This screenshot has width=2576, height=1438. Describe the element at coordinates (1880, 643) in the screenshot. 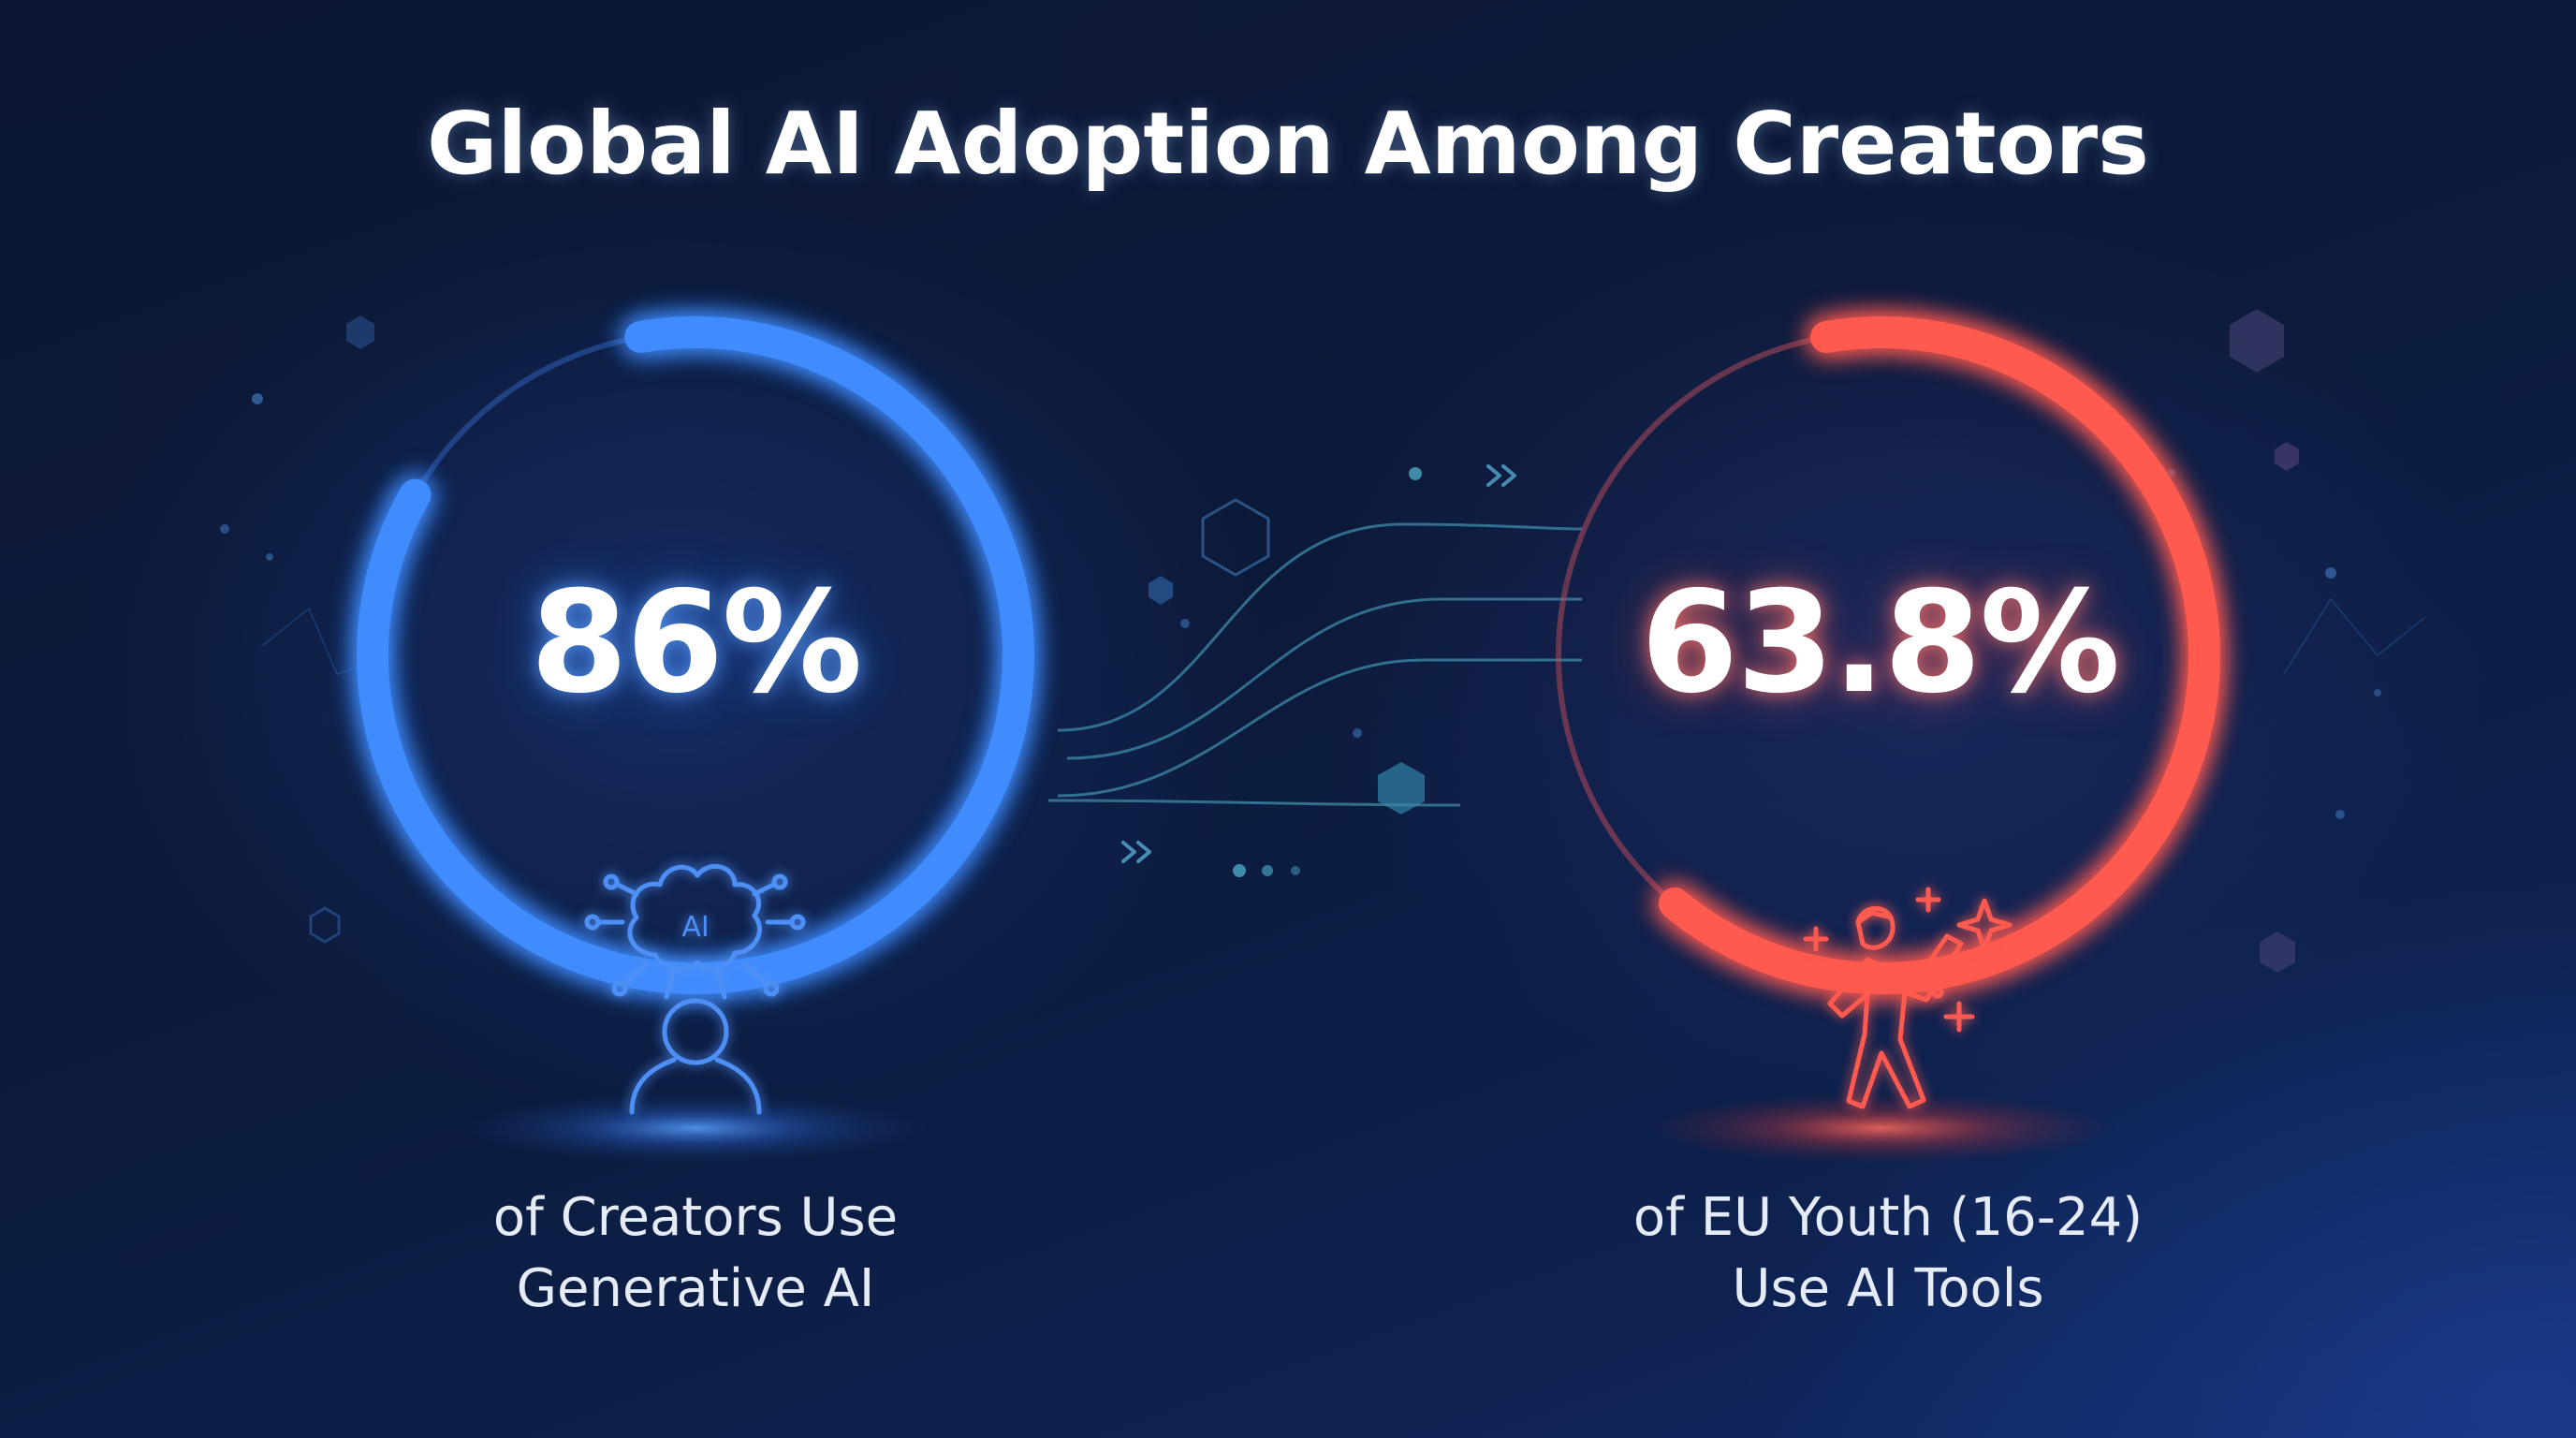

I see `eu-youth-percentage-value: 63.8%` at that location.